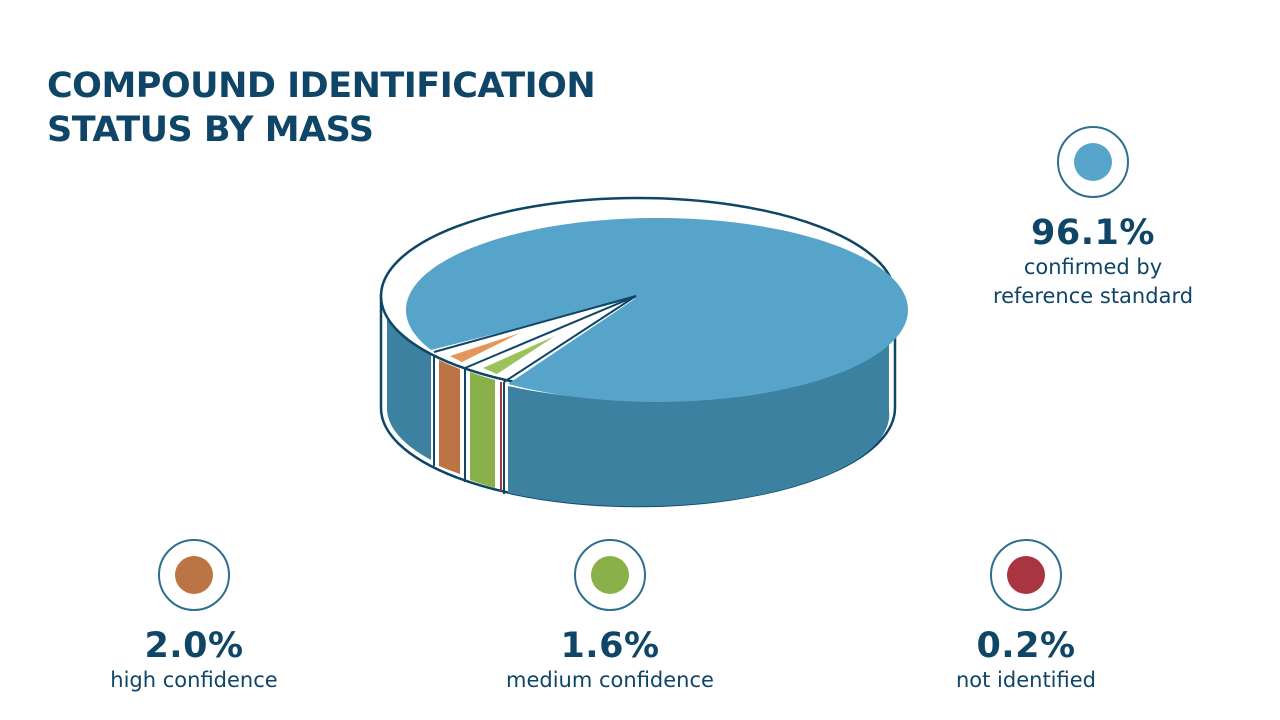 The height and width of the screenshot is (720, 1280). Describe the element at coordinates (1093, 267) in the screenshot. I see `legend-label-line-1: confirmed by` at that location.